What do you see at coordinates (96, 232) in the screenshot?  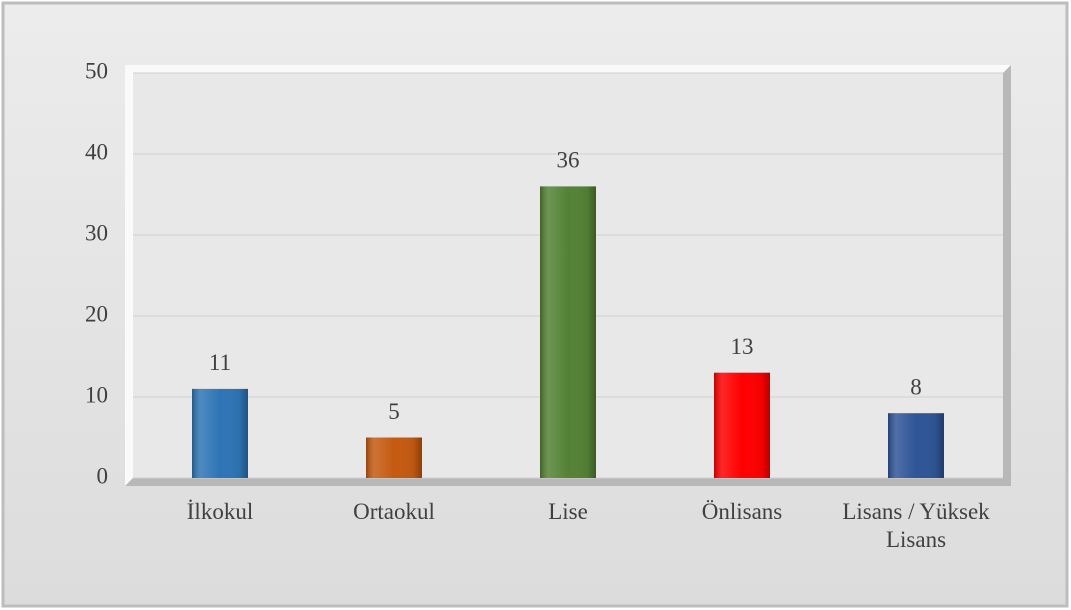 I see `y-tick-label: 30` at bounding box center [96, 232].